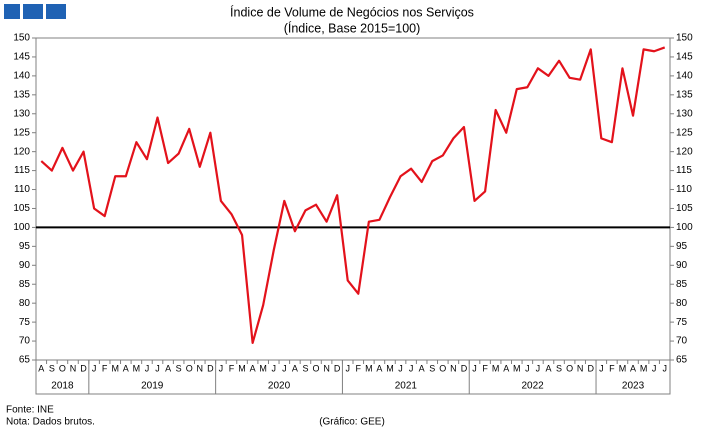  Describe the element at coordinates (21, 113) in the screenshot. I see `y-tick-label: 130` at that location.